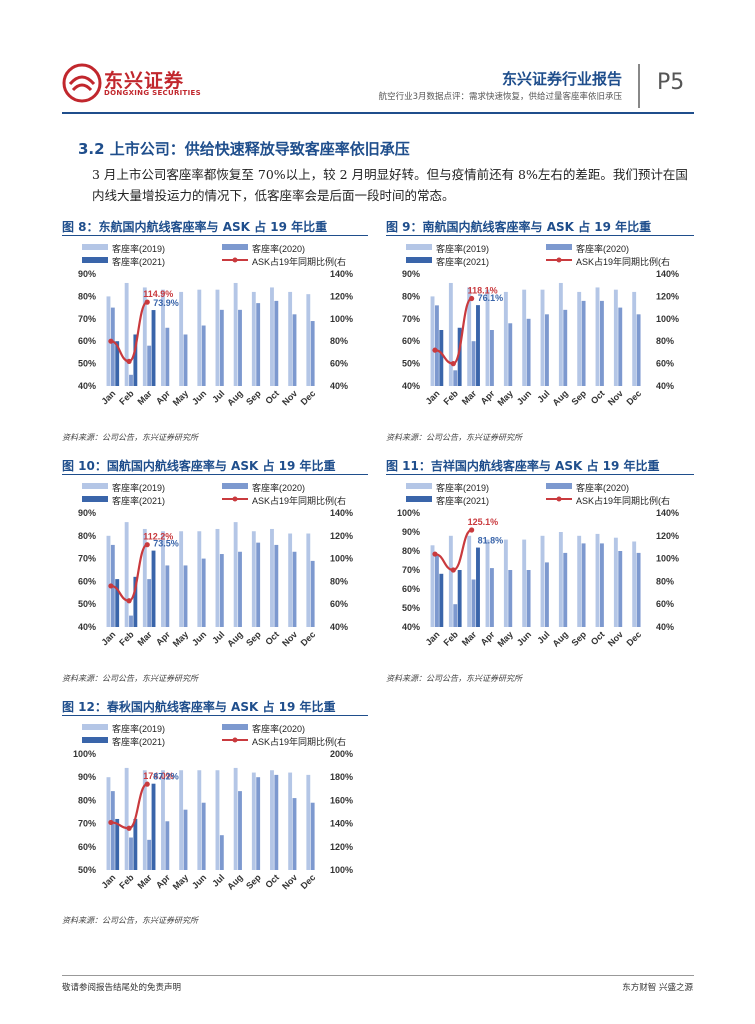 This screenshot has width=755, height=1024. I want to click on x-tick-label: Feb, so click(126, 638).